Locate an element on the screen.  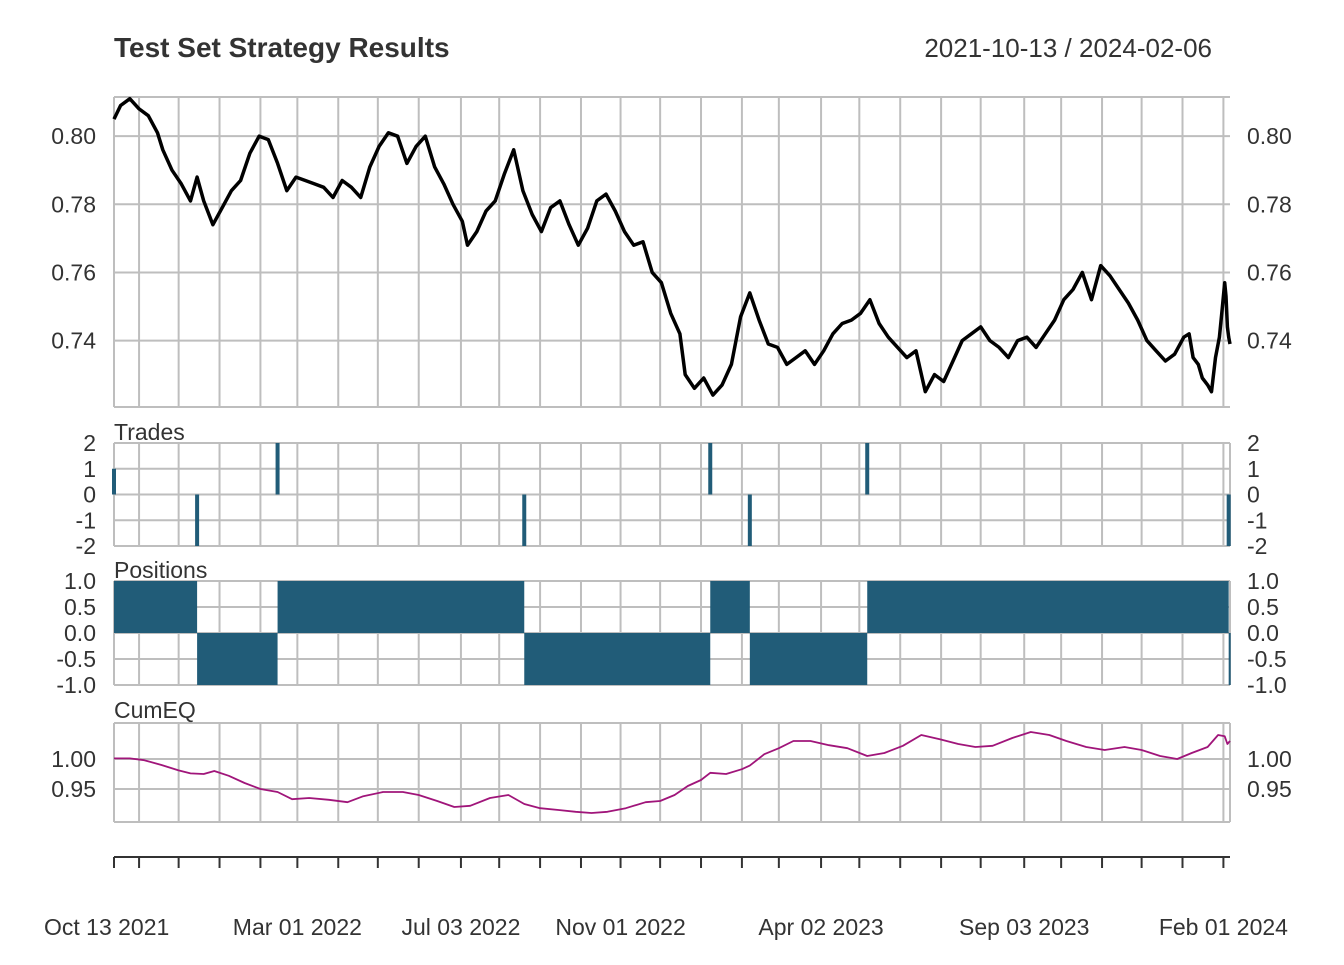
chart-title: Test Set Strategy Results is located at coordinates (282, 47).